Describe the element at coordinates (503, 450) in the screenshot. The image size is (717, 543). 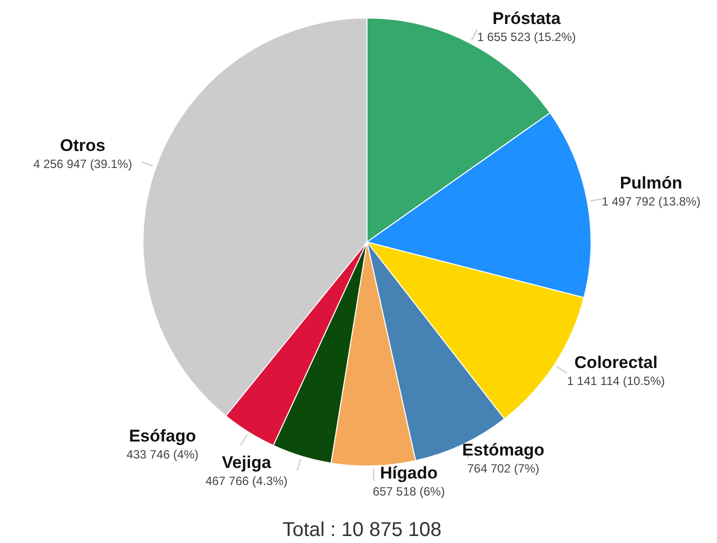
I see `slice-label: Estómago` at that location.